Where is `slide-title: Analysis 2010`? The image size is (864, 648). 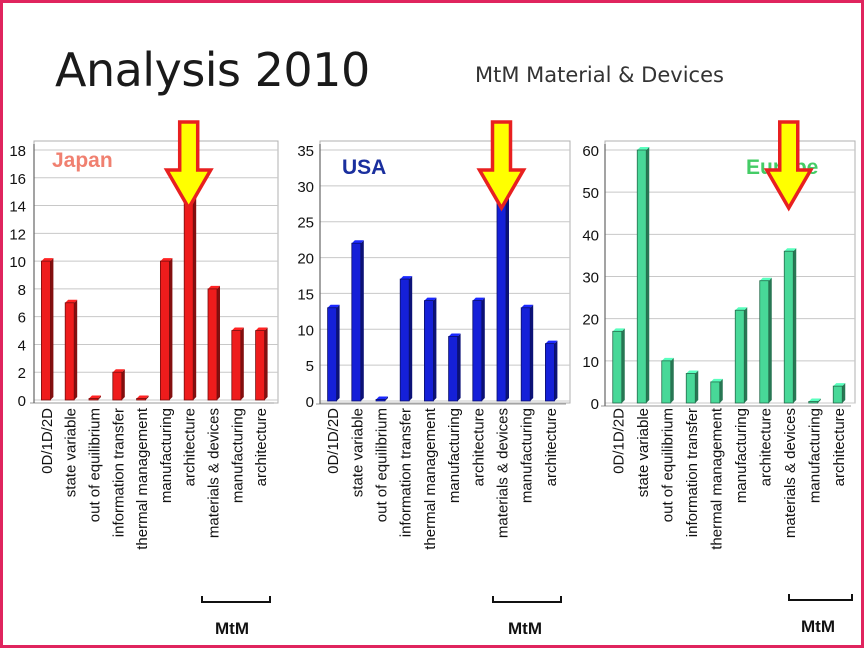 slide-title: Analysis 2010 is located at coordinates (212, 70).